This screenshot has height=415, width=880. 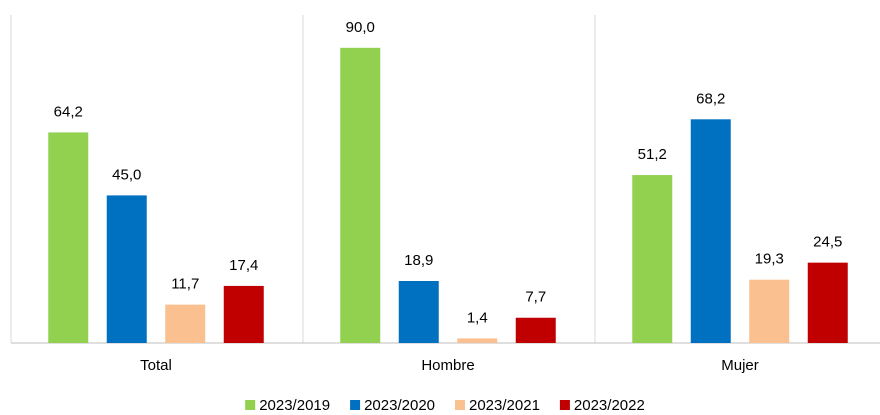 What do you see at coordinates (68, 111) in the screenshot?
I see `value-label: 64,2` at bounding box center [68, 111].